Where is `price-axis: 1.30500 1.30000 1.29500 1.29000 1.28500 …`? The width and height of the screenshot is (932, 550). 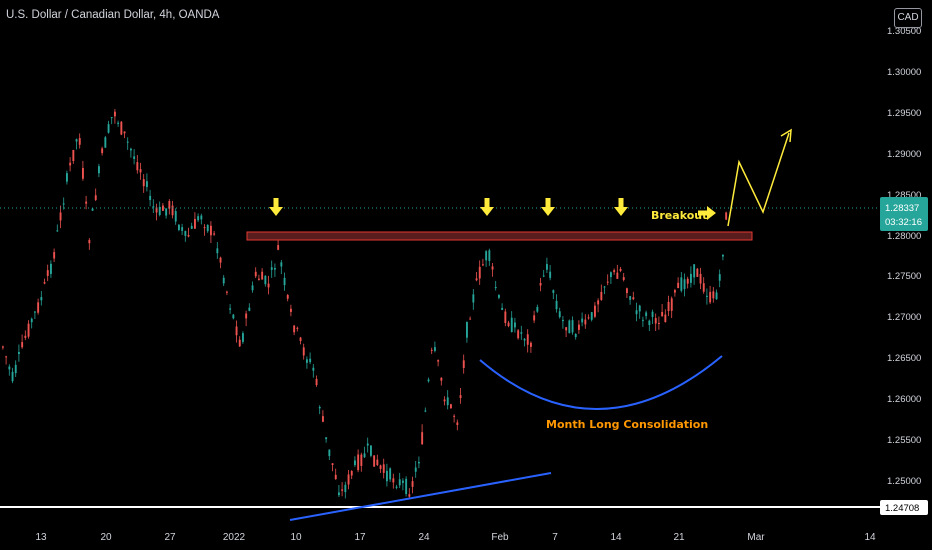
price-axis: 1.30500 1.30000 1.29500 1.29000 1.28500 … is located at coordinates (904, 256).